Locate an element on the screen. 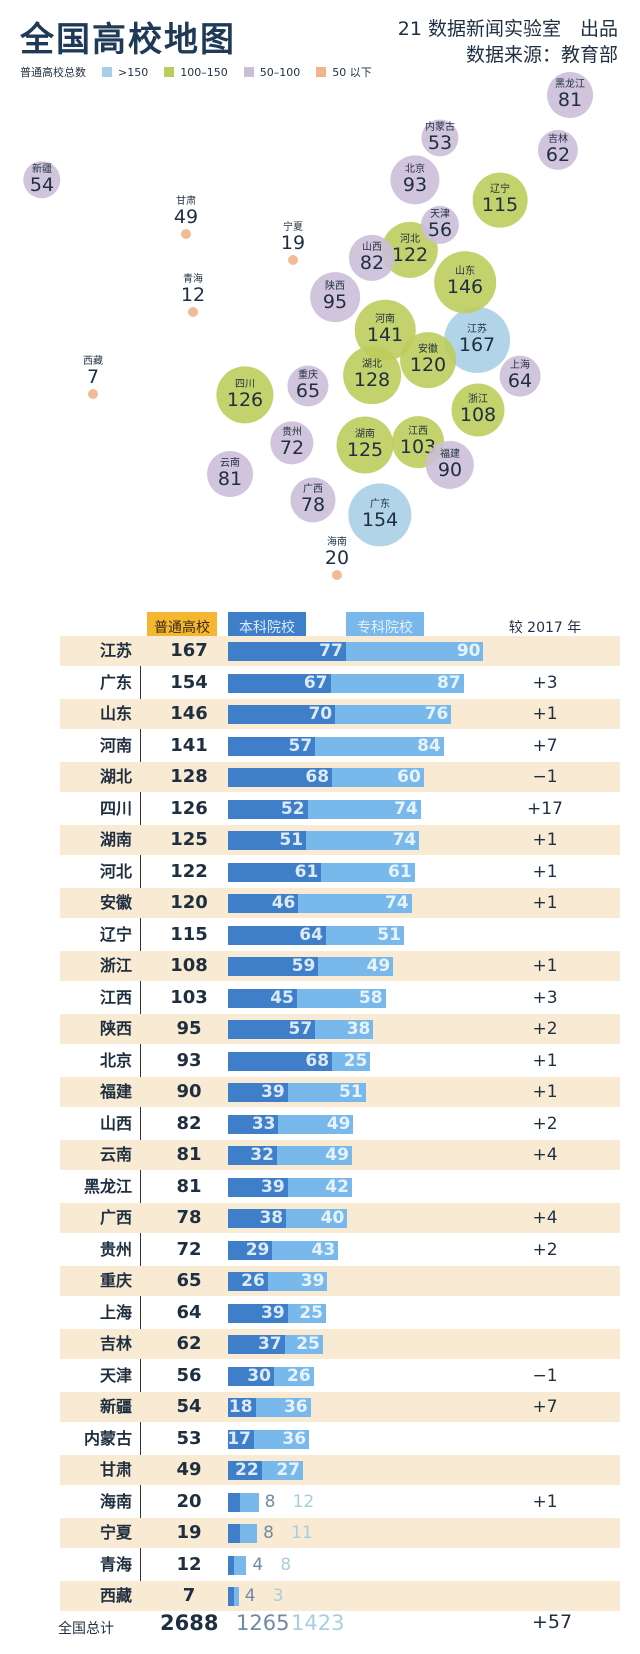 This screenshot has width=640, height=1654. legend: 普通高校总数 >150 100–150 50–100 50 以下 is located at coordinates (196, 72).